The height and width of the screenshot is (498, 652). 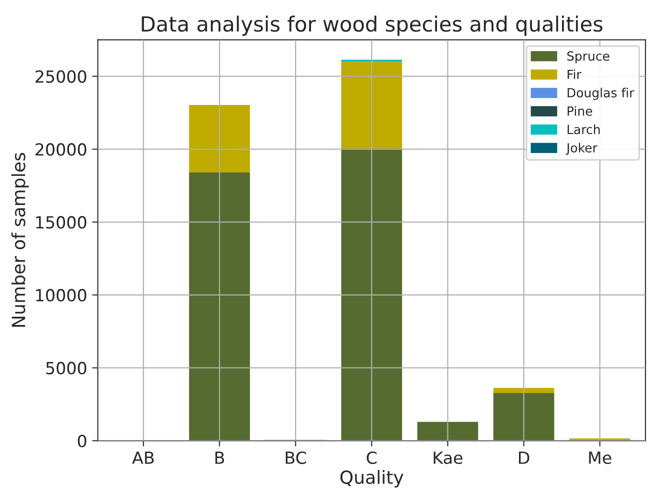 I want to click on legend-label: Spruce, so click(x=588, y=57).